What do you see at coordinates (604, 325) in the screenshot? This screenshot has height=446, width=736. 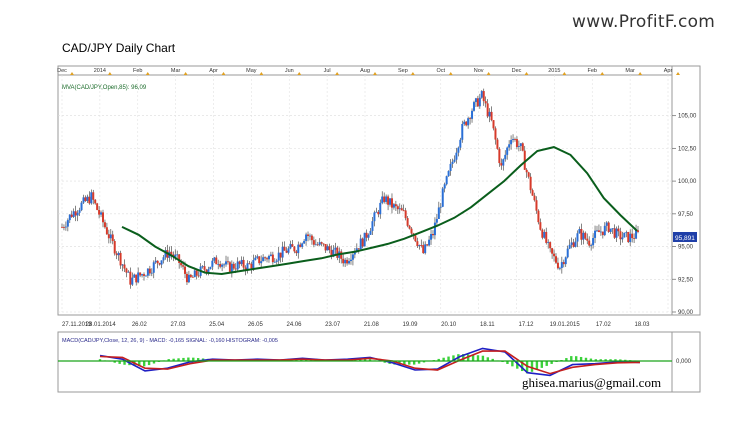 I see `bottom-axis-label: 17.02` at bounding box center [604, 325].